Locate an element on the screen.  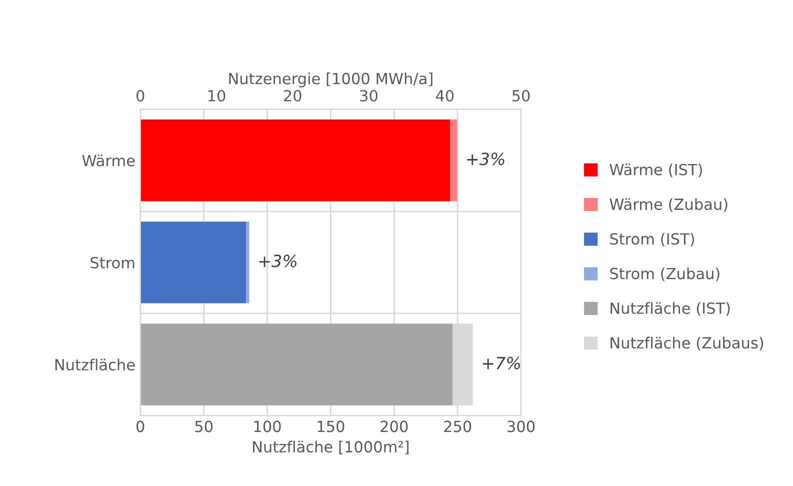
x2-tick-label: 30 is located at coordinates (369, 96).